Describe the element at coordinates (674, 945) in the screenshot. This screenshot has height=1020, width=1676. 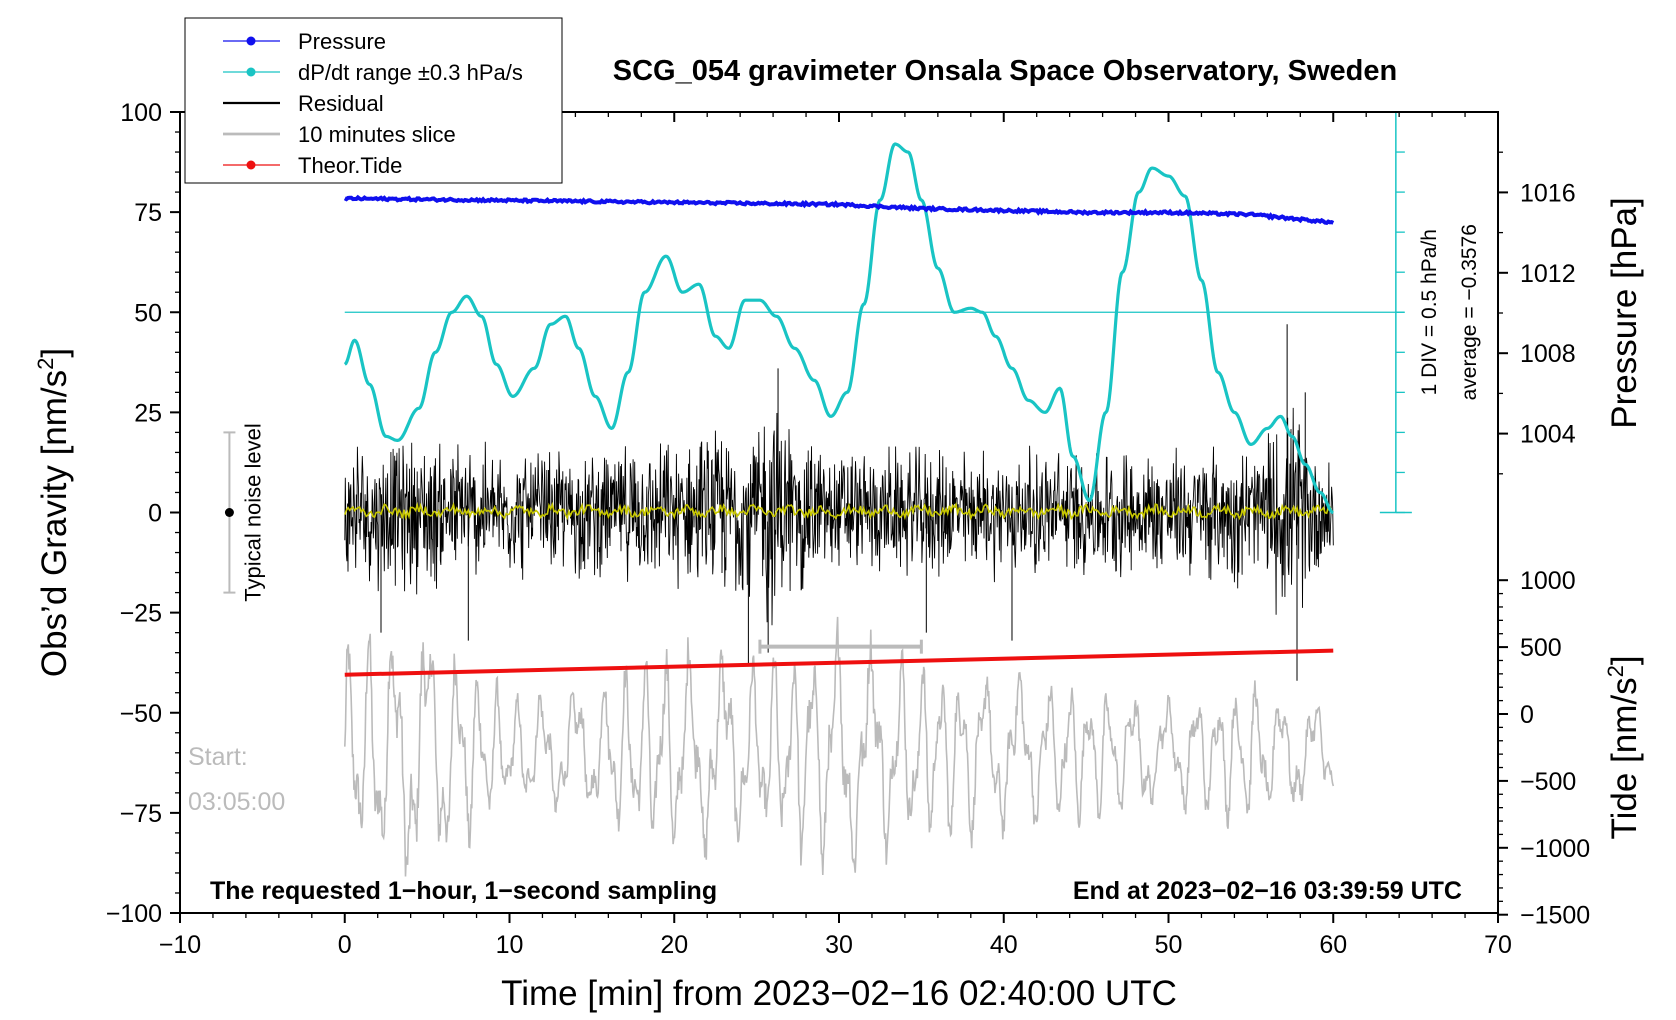
I see `x-tick-label: 20` at that location.